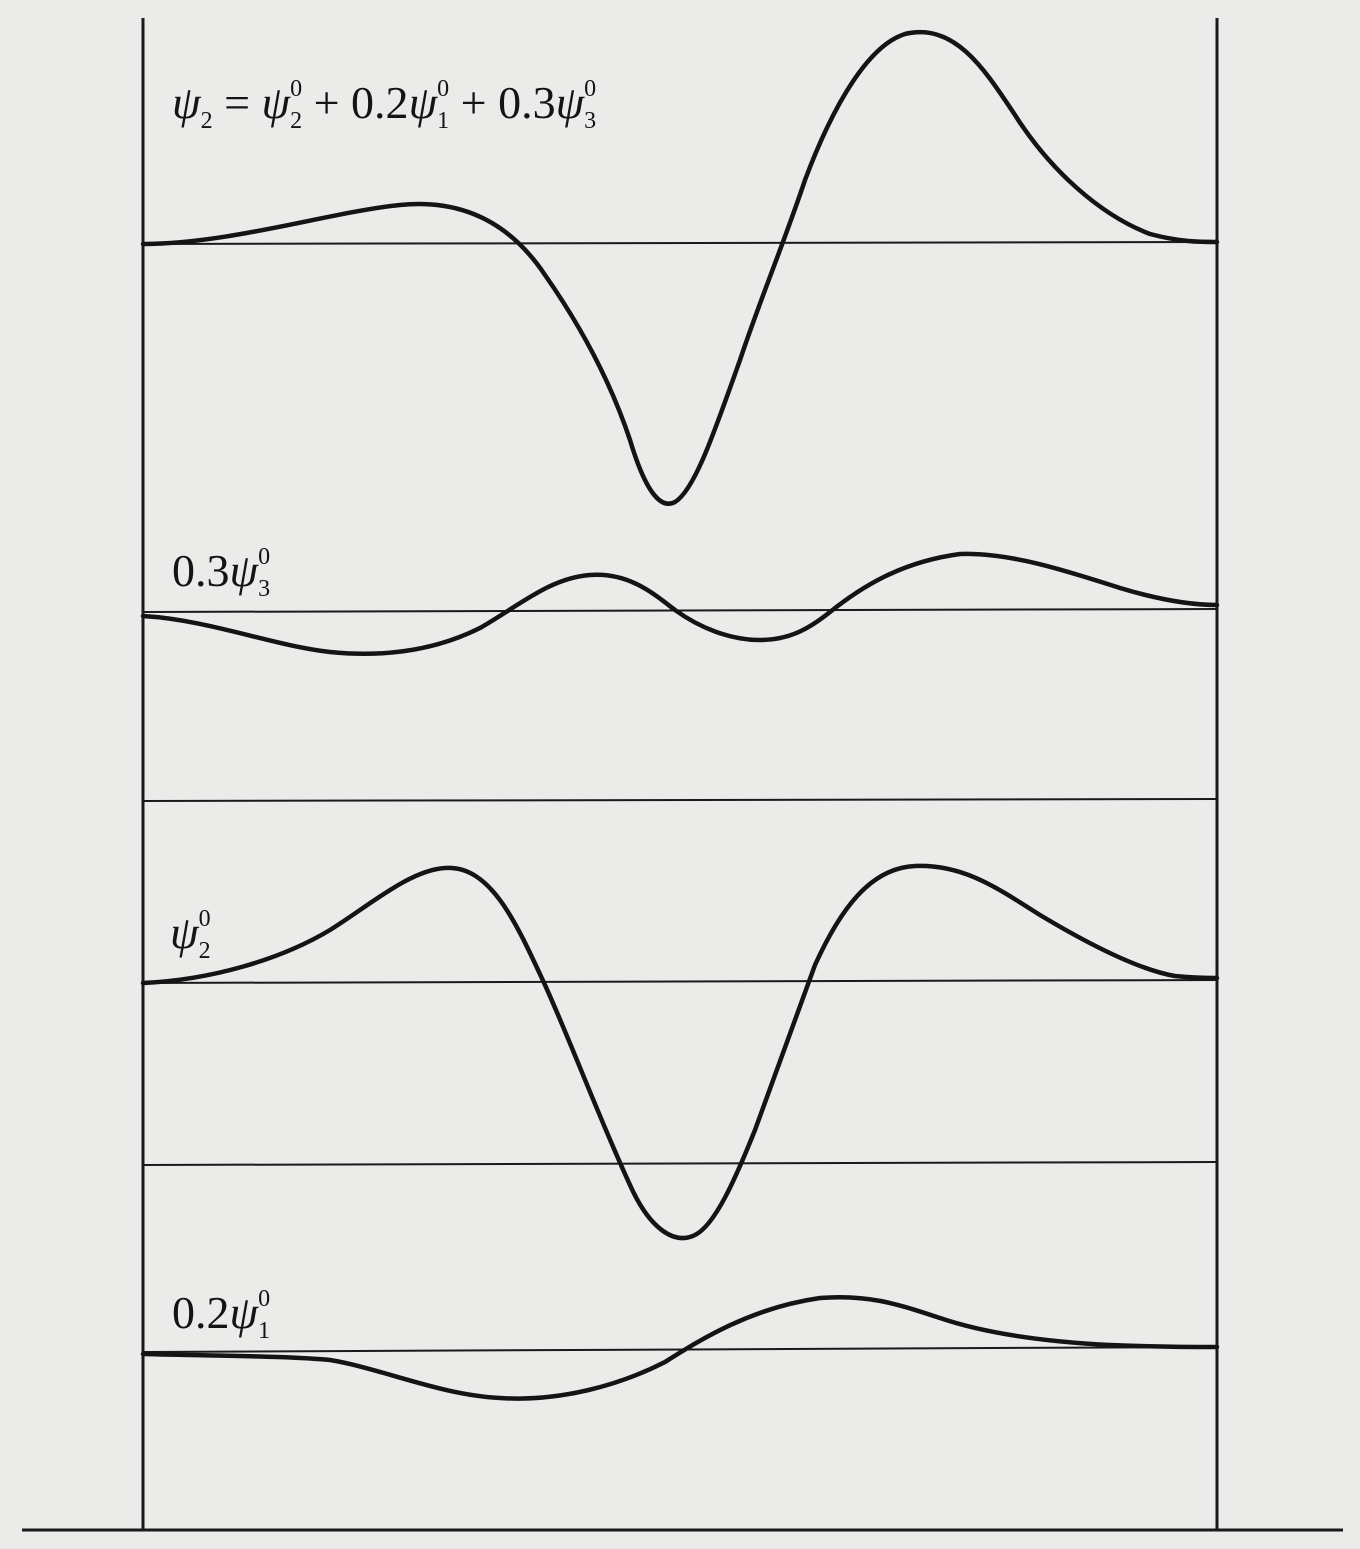 The width and height of the screenshot is (1360, 1549). I want to click on psi3-scaled-label: 0.3ψ03, so click(221, 573).